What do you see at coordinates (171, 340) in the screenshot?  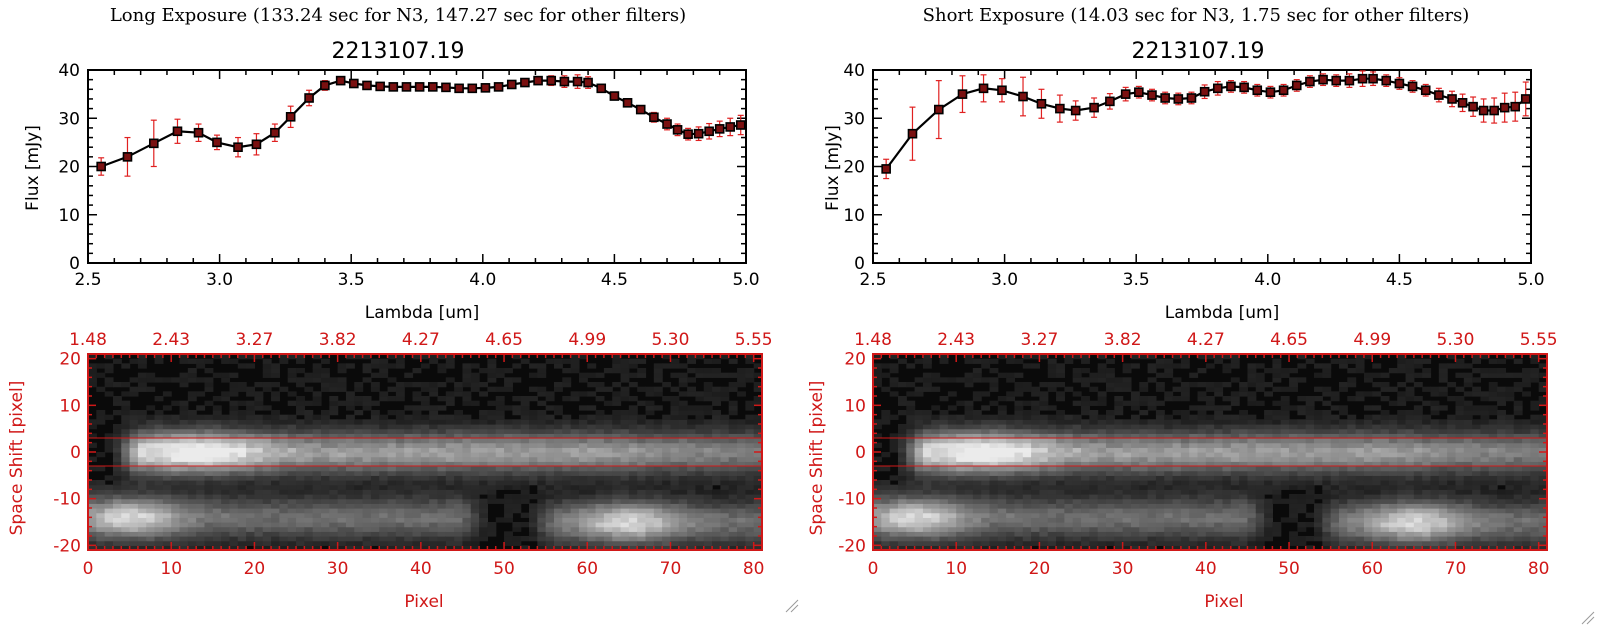 I see `image-top-wavelength-label: 2.43` at bounding box center [171, 340].